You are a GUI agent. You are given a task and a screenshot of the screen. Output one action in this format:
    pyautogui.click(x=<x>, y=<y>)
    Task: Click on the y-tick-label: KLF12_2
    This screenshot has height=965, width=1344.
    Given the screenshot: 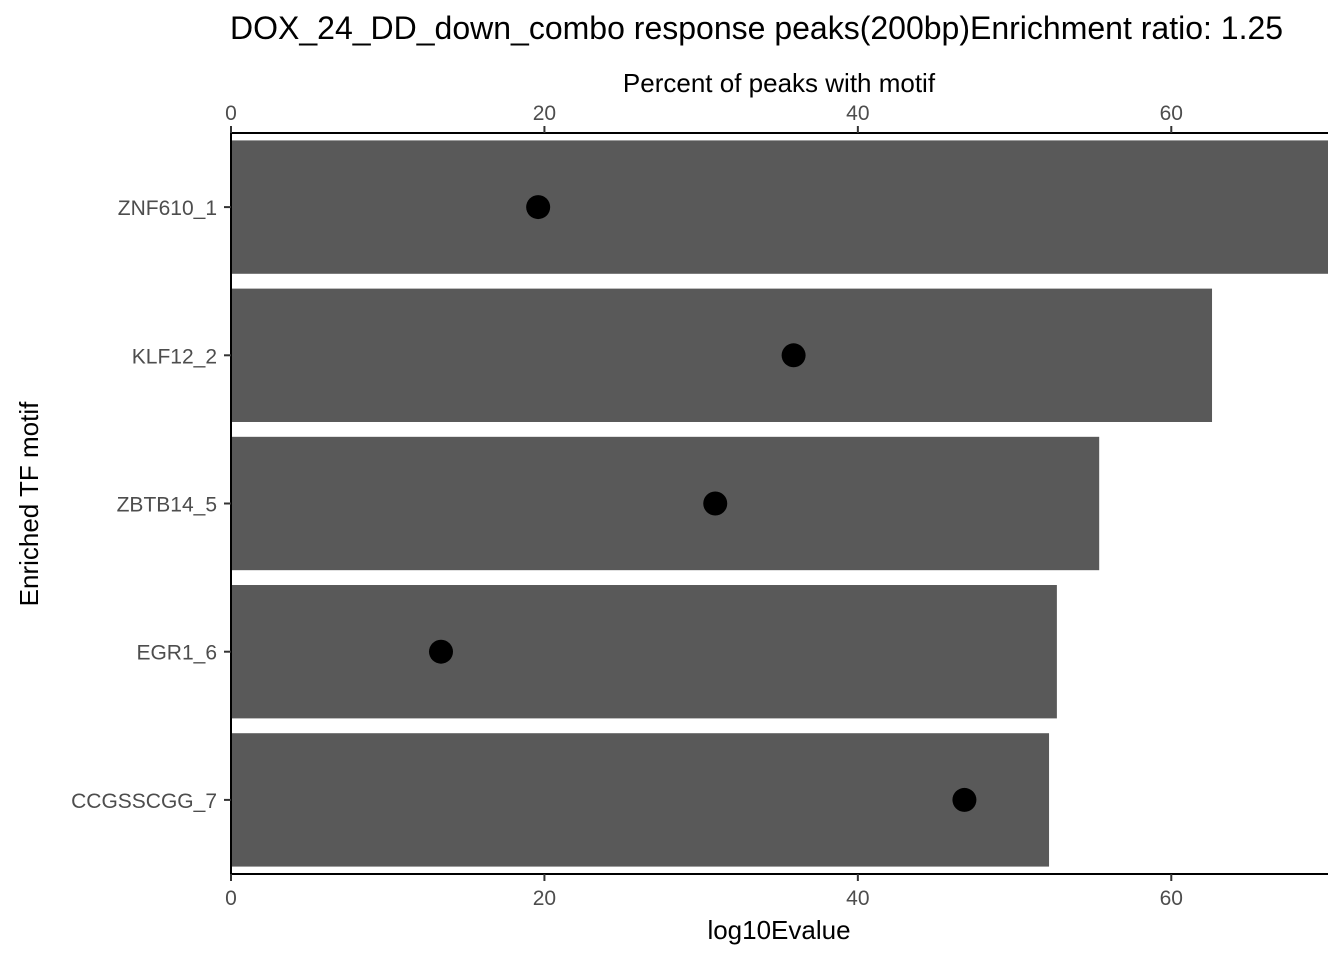 What is the action you would take?
    pyautogui.click(x=174, y=356)
    